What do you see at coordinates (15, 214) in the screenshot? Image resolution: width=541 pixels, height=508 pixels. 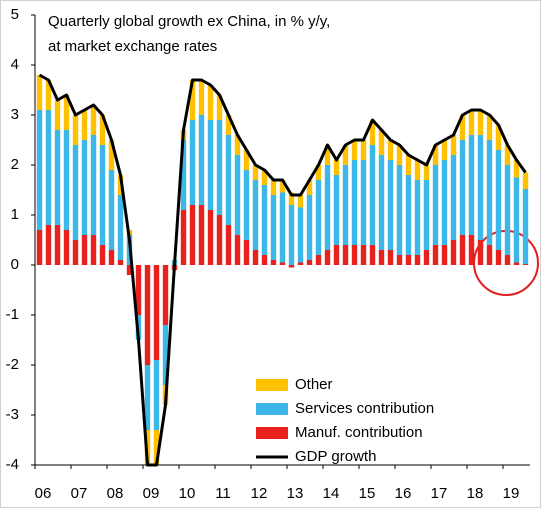 I see `y-tick-label: 1` at bounding box center [15, 214].